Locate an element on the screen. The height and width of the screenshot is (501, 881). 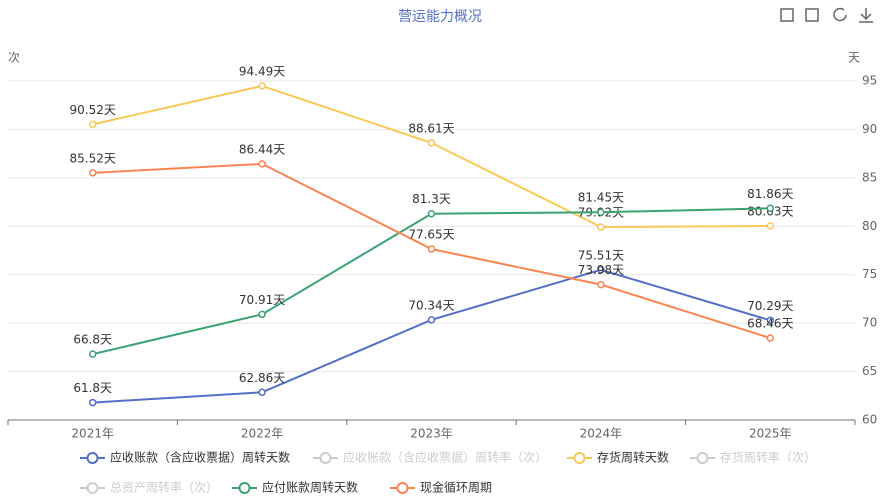
x-tick-label: 2025年 is located at coordinates (770, 434).